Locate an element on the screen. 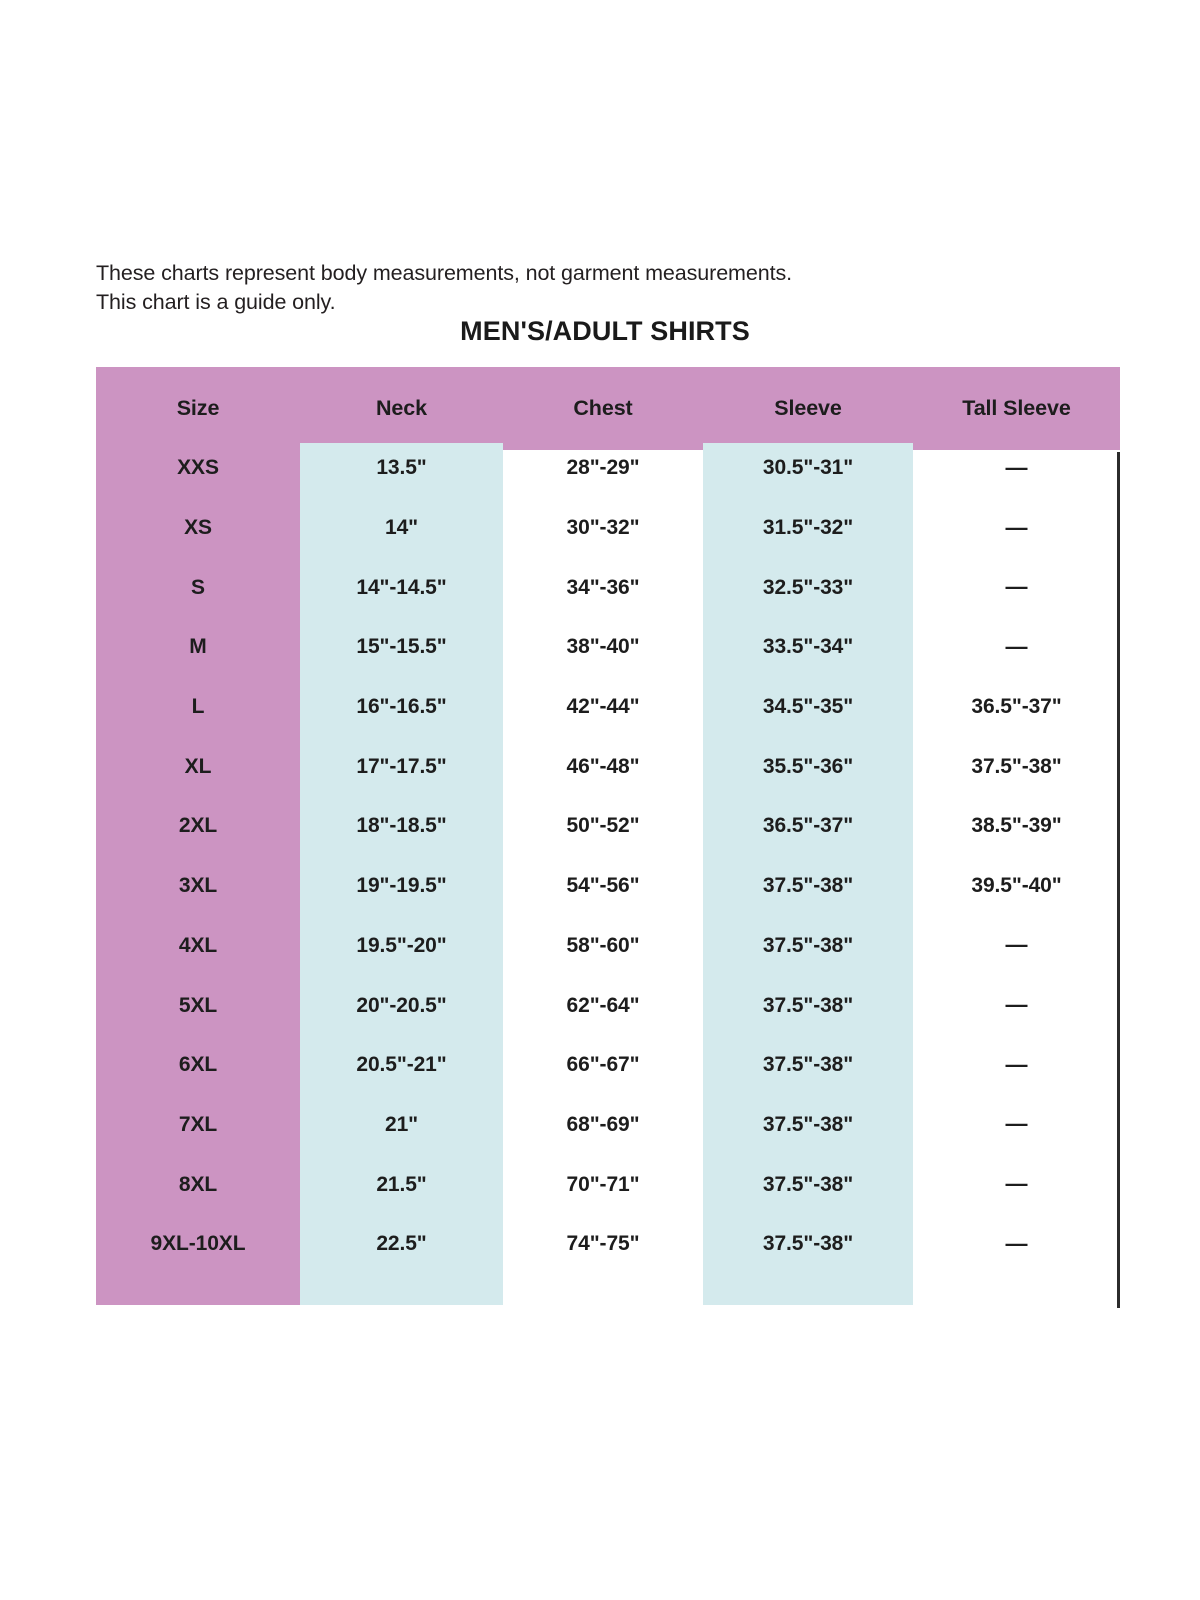 This screenshot has width=1200, height=1600. cell-neck: 13.5" is located at coordinates (401, 468).